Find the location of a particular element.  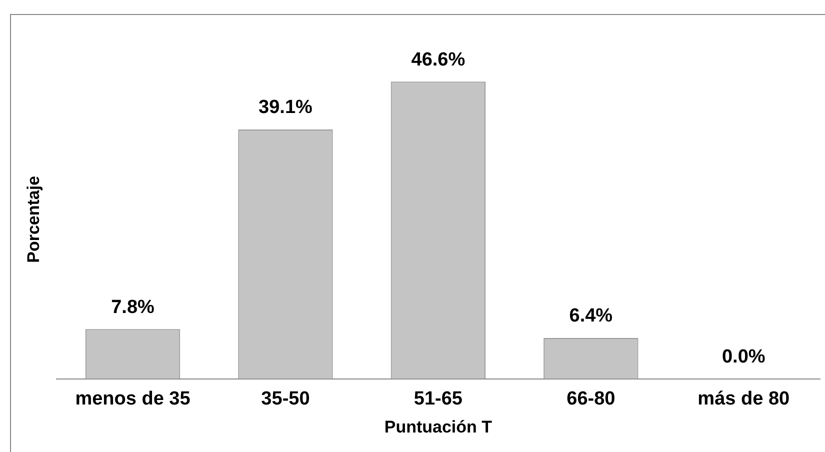

x-axis-title: Puntuación T is located at coordinates (438, 426).